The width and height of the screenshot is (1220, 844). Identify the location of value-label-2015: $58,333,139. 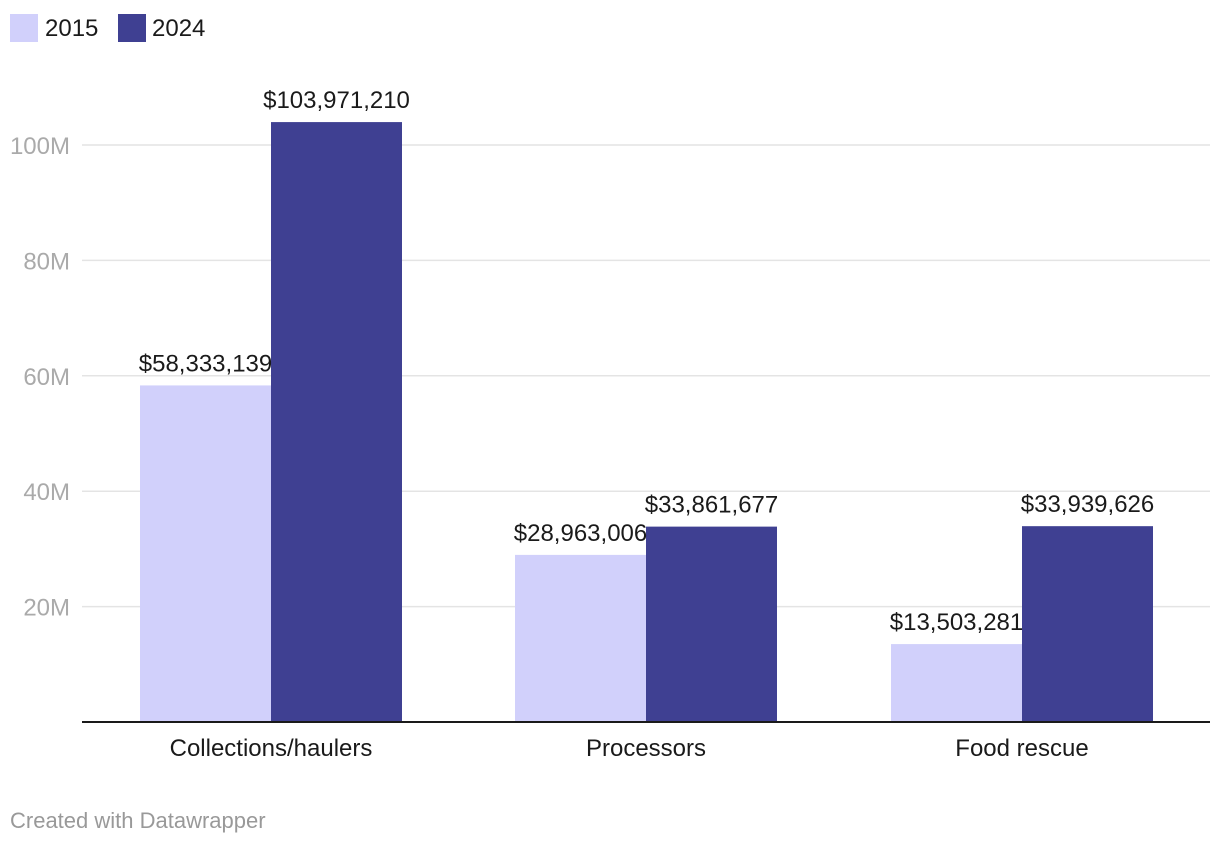
(205, 363).